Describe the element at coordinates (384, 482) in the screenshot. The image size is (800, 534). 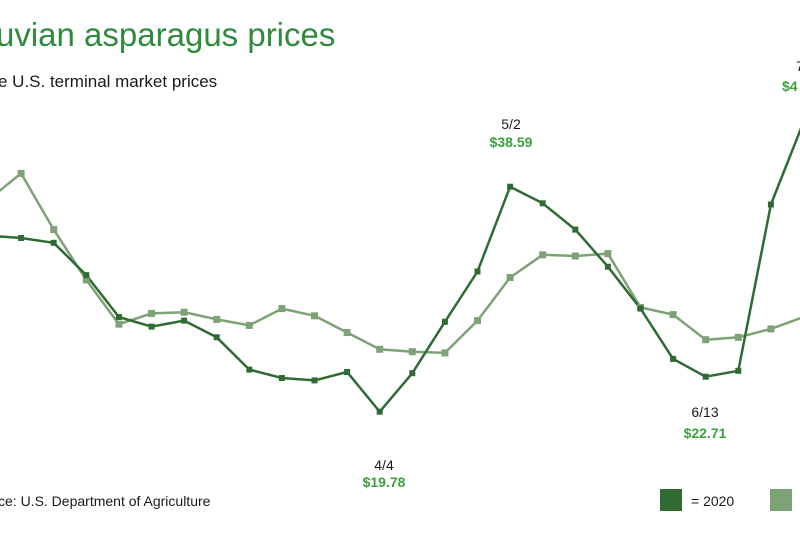
I see `annotation-price: $19.78` at that location.